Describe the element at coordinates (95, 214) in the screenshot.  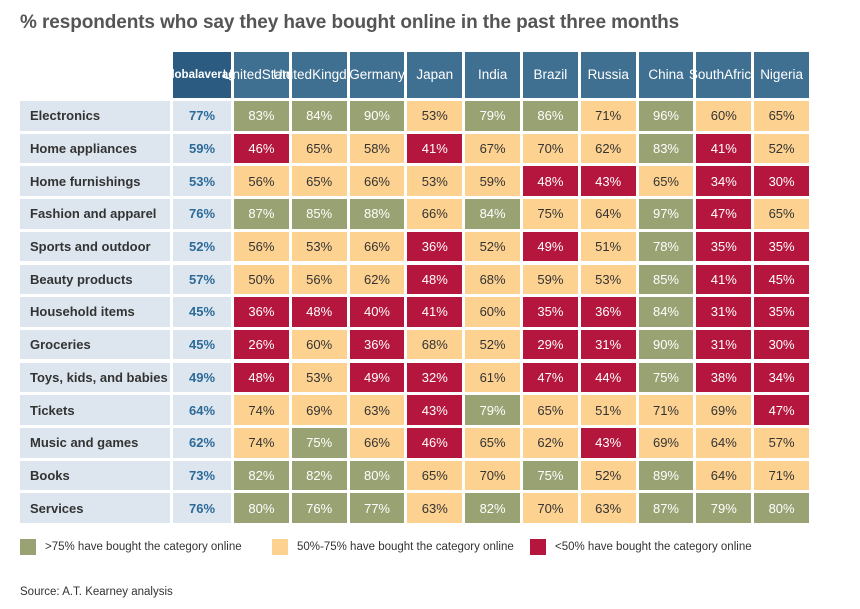
I see `row-label: Fashion and apparel` at that location.